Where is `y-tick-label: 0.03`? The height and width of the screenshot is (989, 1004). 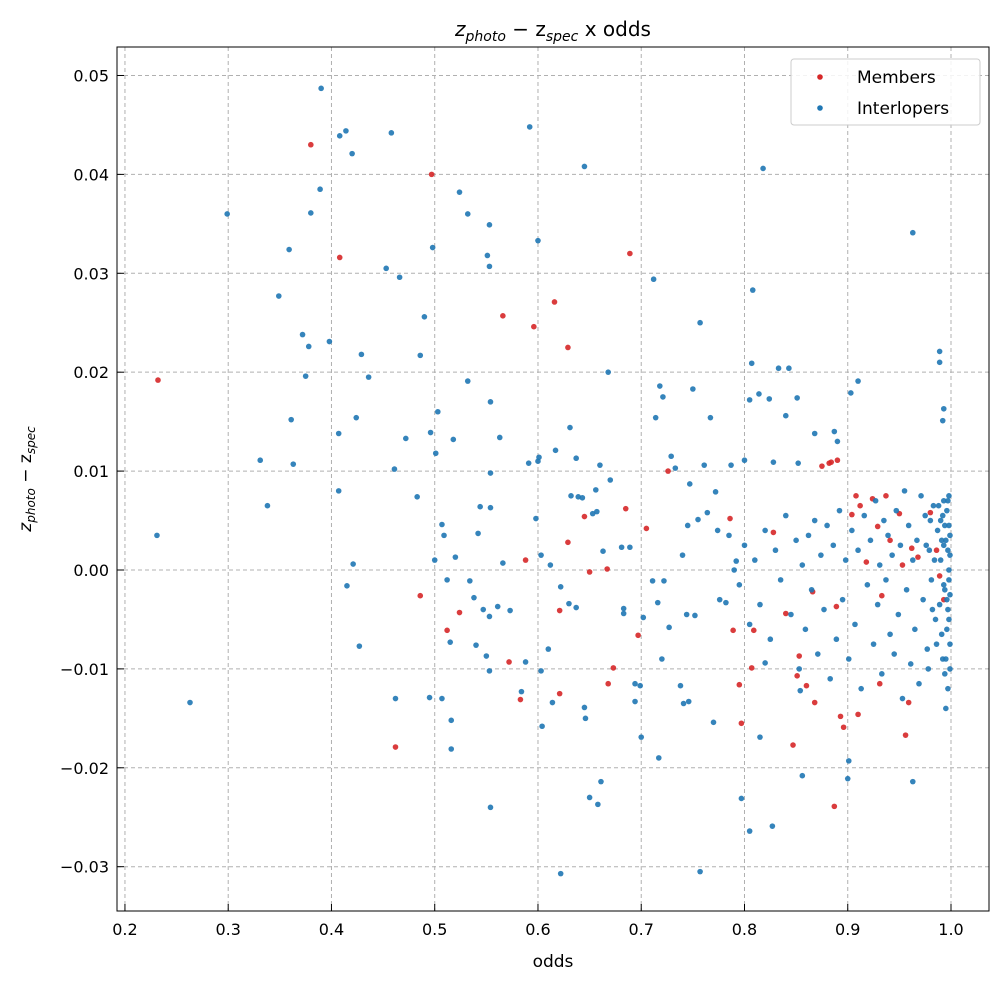 y-tick-label: 0.03 is located at coordinates (91, 273).